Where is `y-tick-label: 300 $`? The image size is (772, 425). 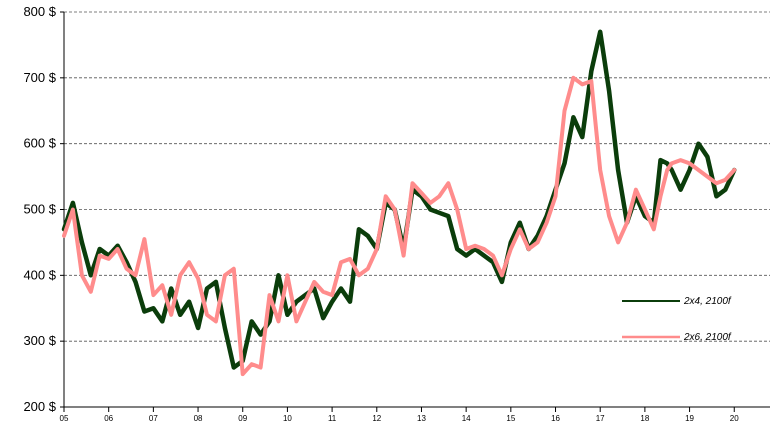
y-tick-label: 300 $ is located at coordinates (39, 340).